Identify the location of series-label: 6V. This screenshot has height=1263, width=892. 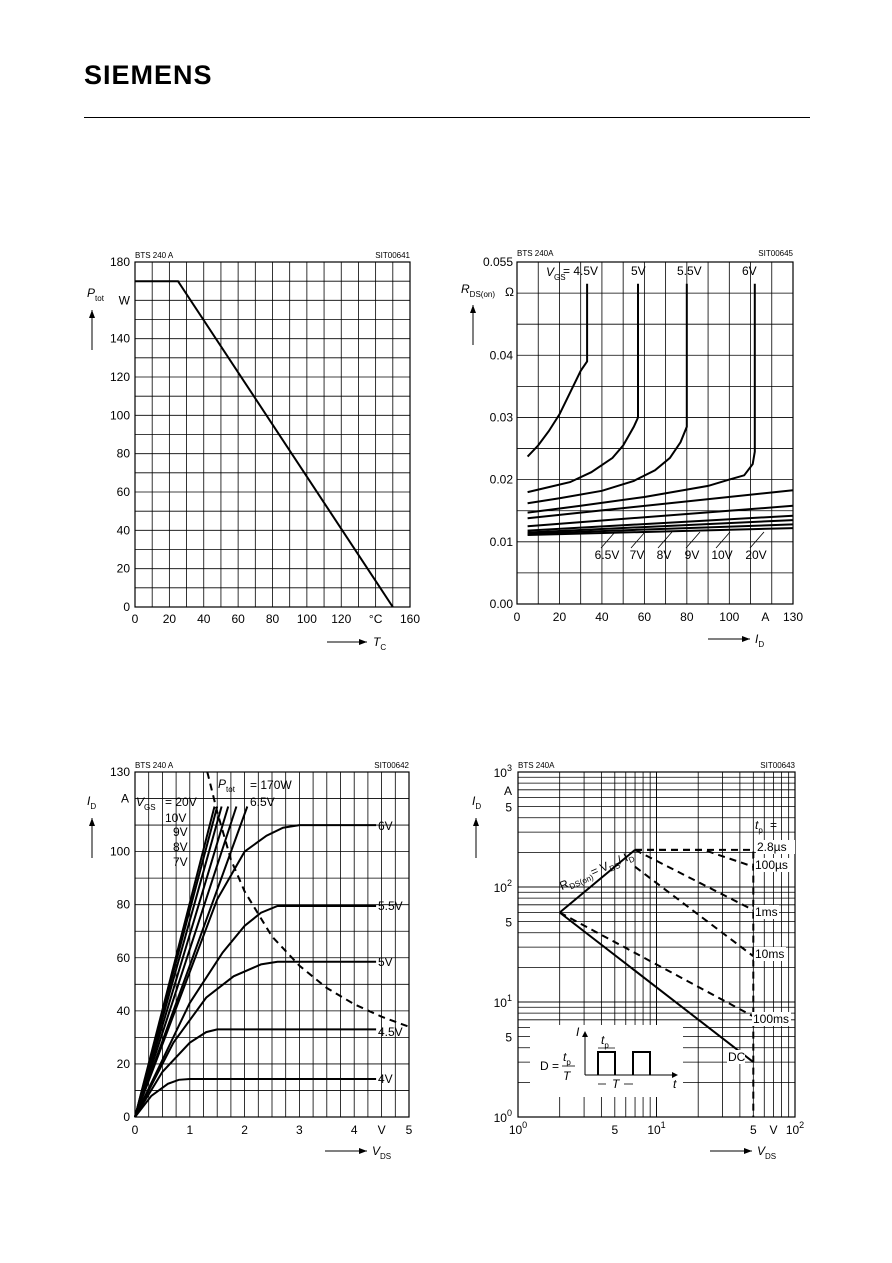
(749, 271).